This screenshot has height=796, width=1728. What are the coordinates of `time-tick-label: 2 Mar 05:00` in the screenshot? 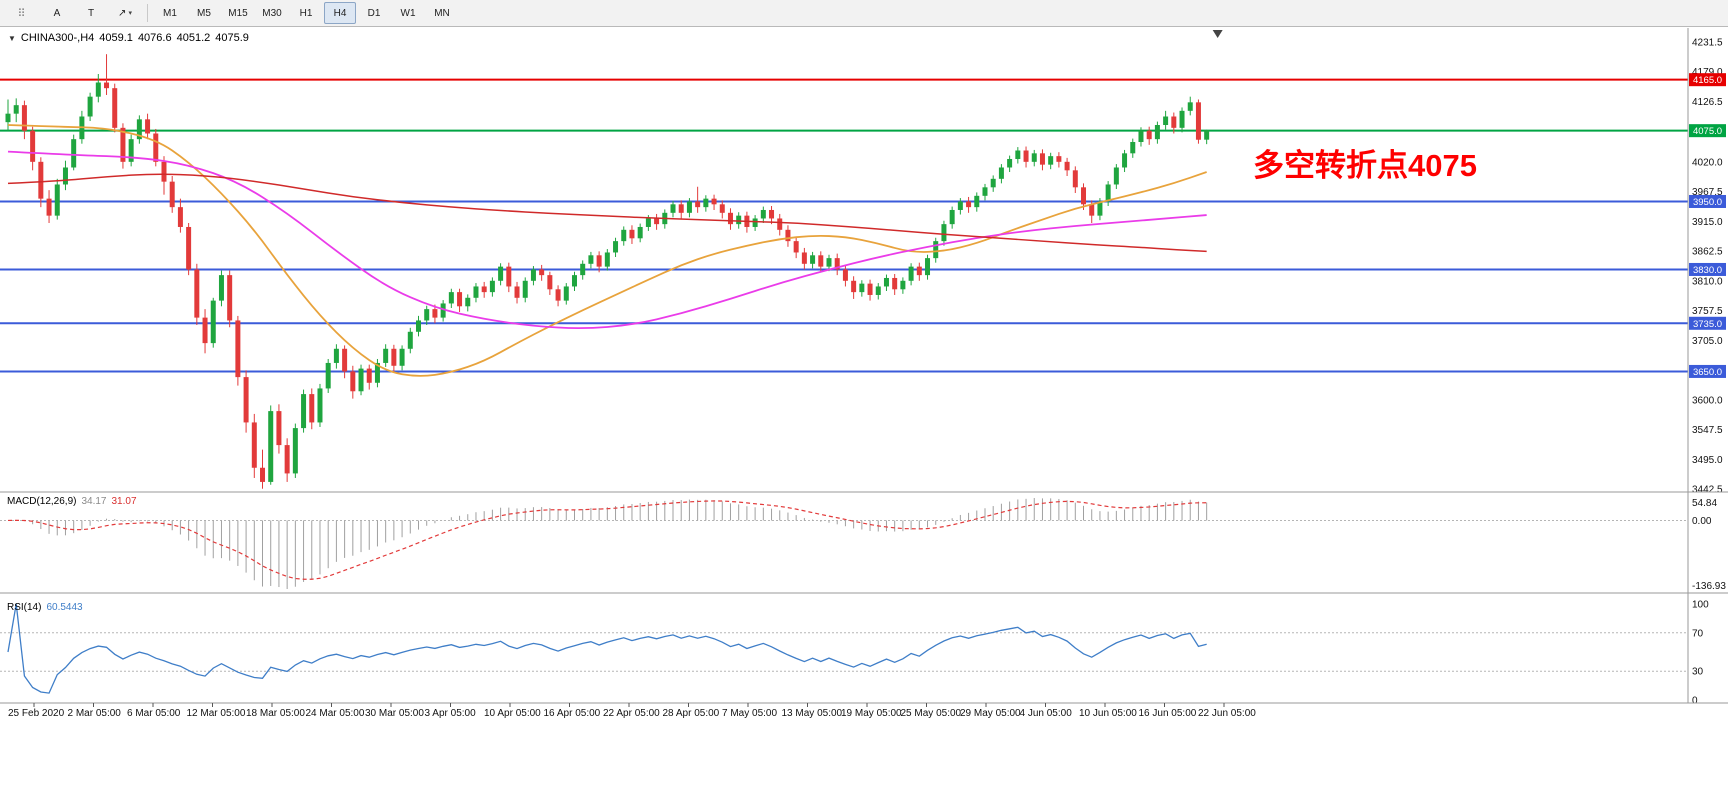 It's located at (95, 713).